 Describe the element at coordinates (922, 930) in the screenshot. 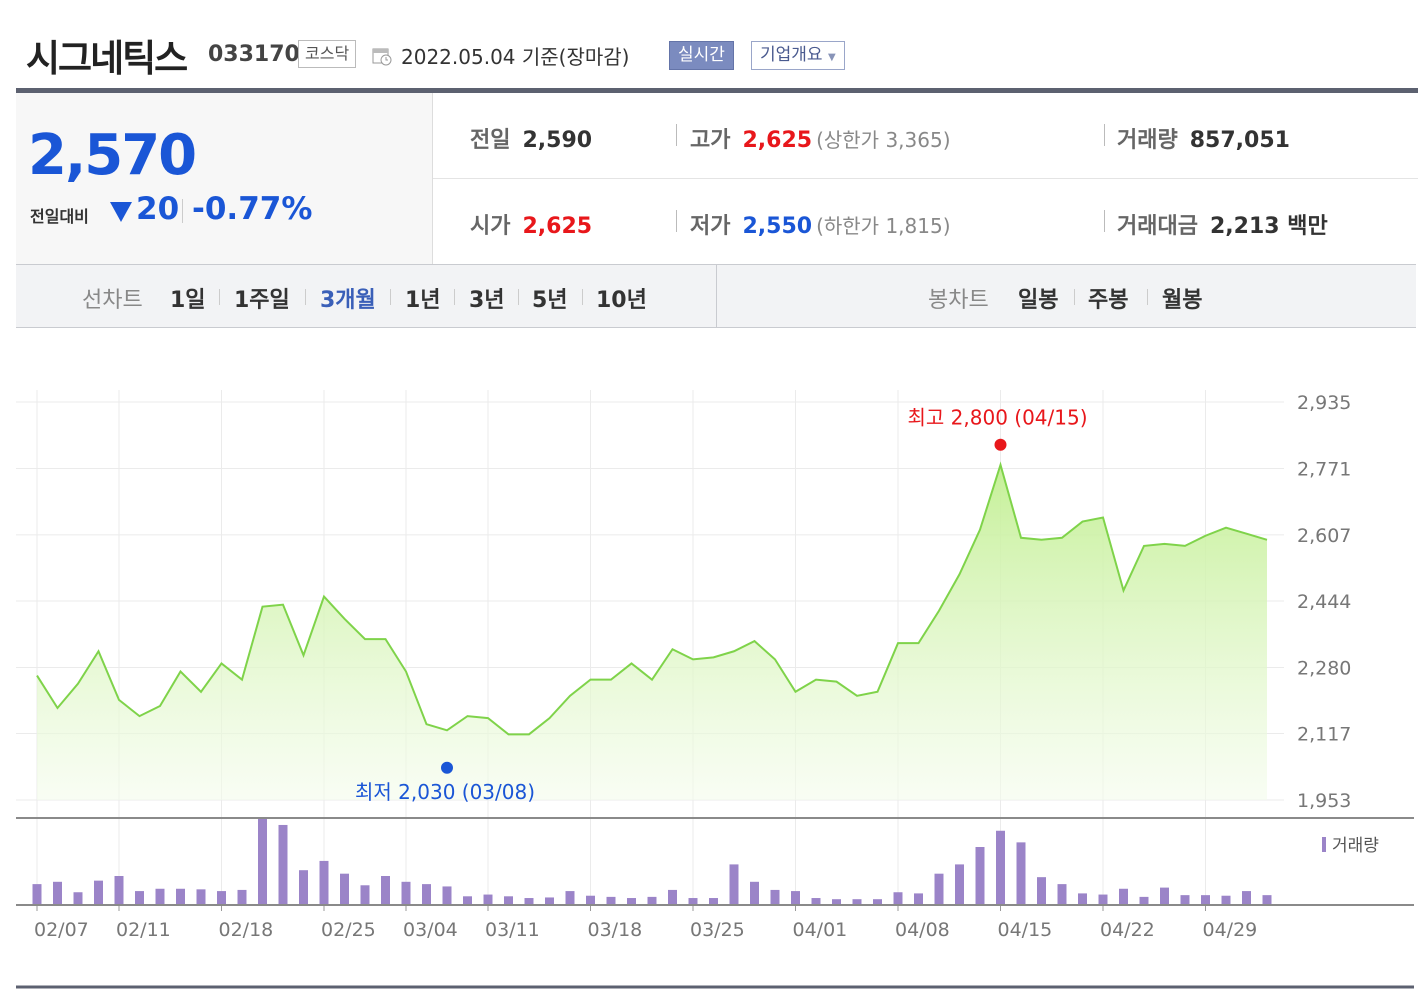

I see `x-tick-label: 04/08` at that location.